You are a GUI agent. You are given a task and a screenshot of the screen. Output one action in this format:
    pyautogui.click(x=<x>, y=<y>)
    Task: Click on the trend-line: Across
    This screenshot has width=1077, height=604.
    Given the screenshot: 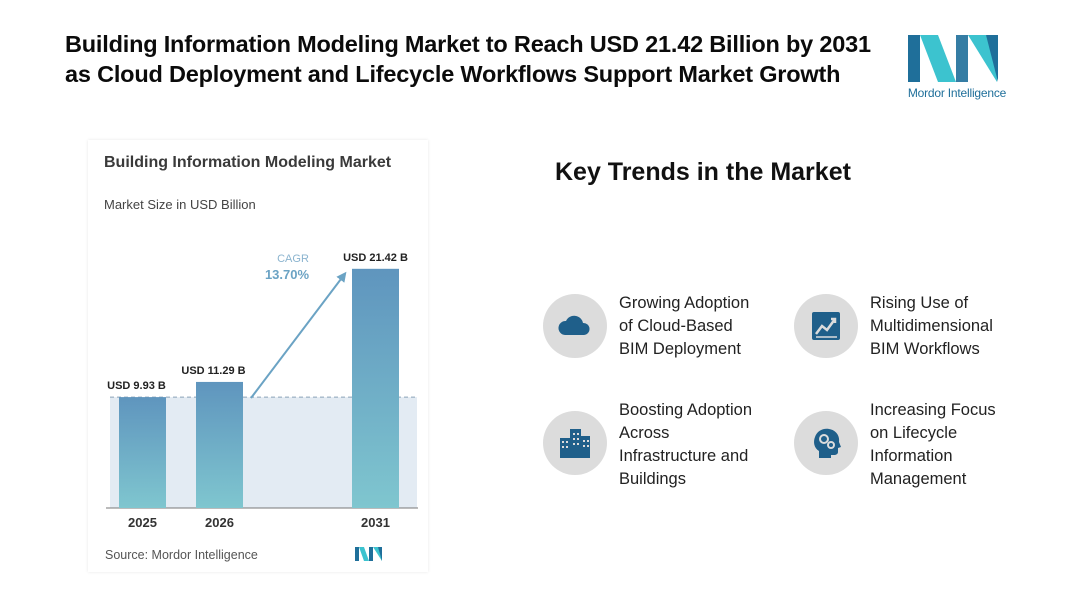 What is the action you would take?
    pyautogui.click(x=644, y=433)
    